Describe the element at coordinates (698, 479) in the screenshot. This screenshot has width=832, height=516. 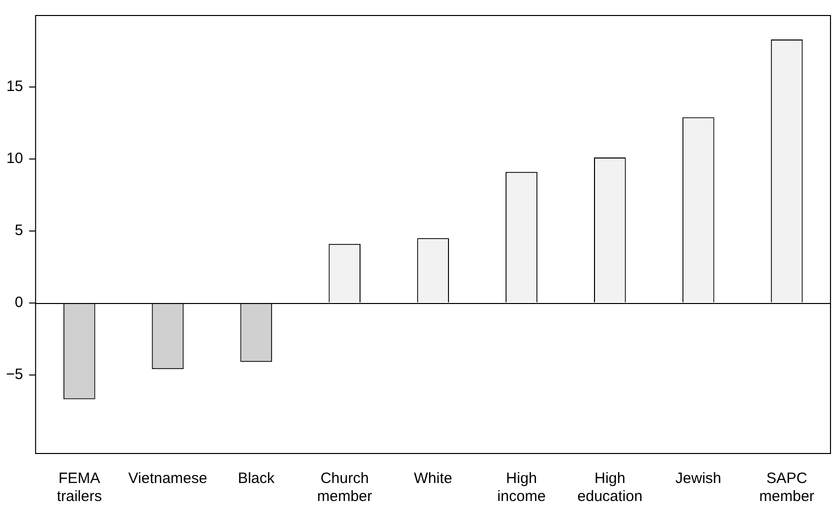
I see `x-tick-label: Jewish` at that location.